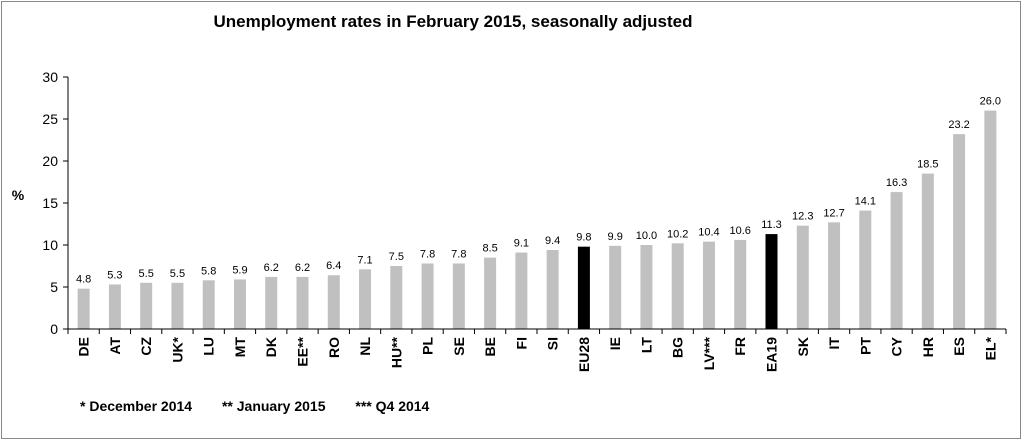 Image resolution: width=1024 pixels, height=442 pixels. I want to click on category-label-EL: EL*, so click(990, 348).